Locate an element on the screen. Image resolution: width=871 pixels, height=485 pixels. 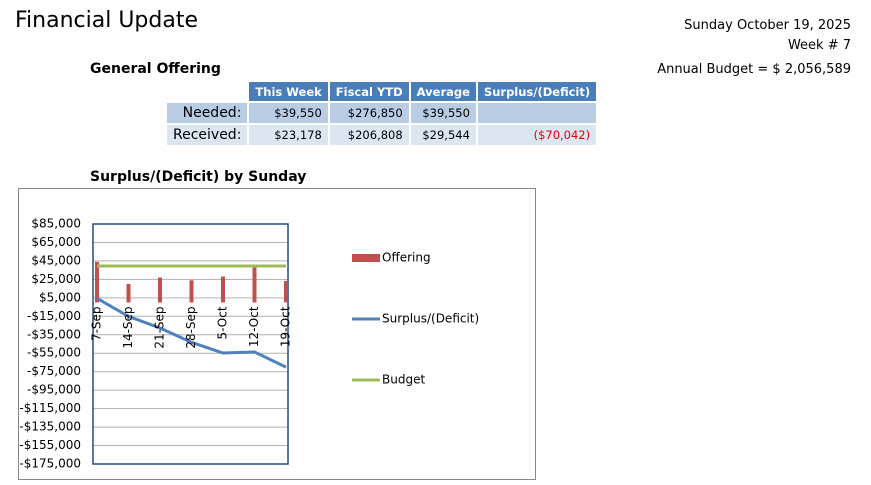
y-tick-label: -$115,000 is located at coordinates (50, 408).